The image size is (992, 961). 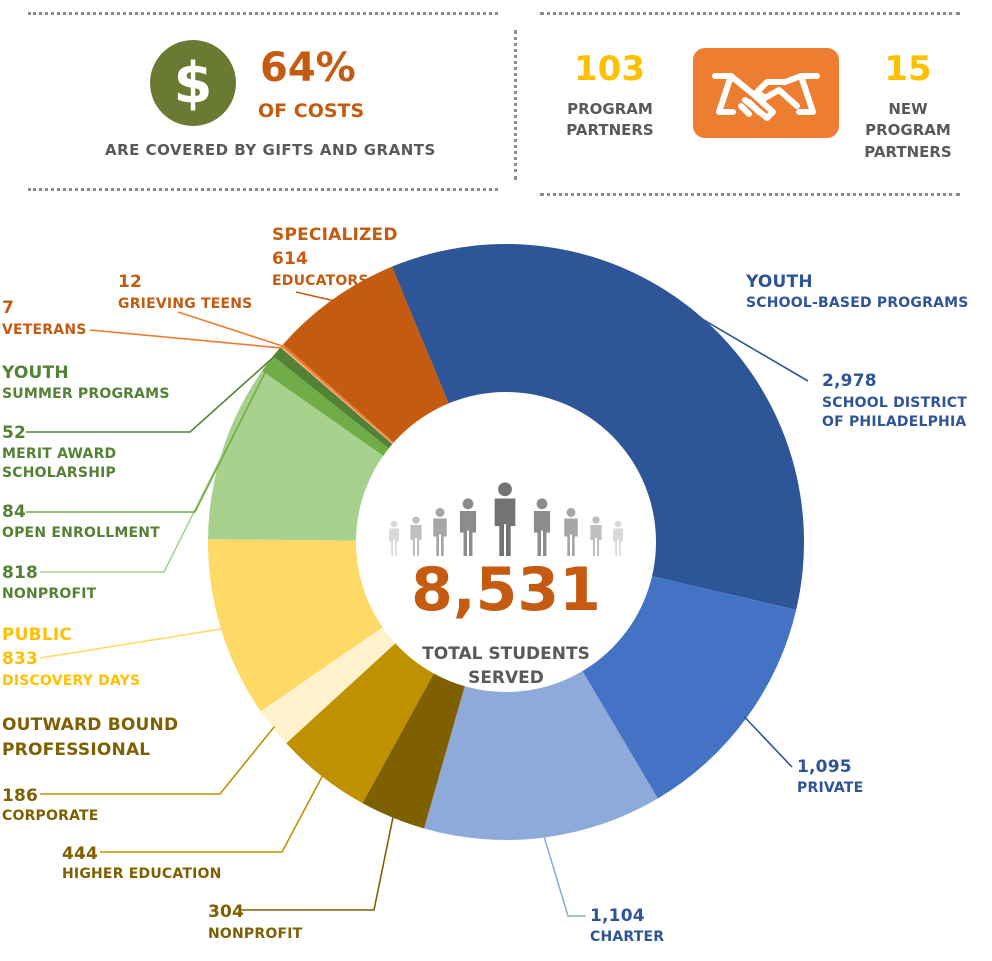 What do you see at coordinates (8, 308) in the screenshot?
I see `slice-value-label: 7` at bounding box center [8, 308].